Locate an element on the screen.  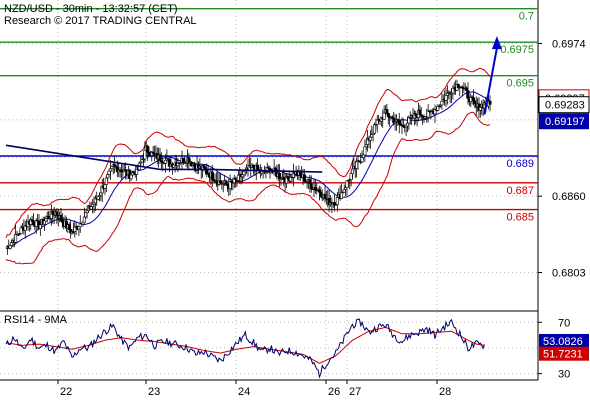
rsi-tag-label: 53.0826 is located at coordinates (563, 342).